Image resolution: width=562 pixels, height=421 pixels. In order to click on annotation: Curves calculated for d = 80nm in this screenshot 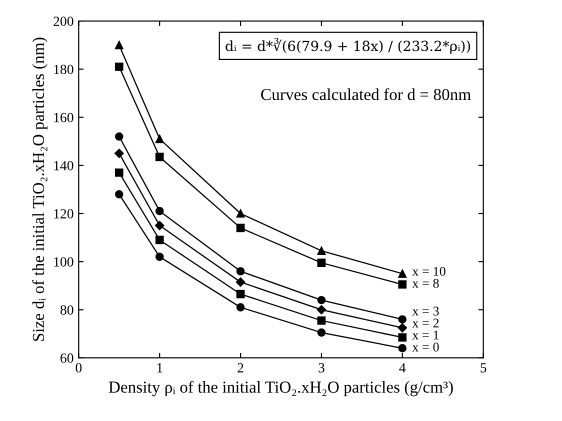, I will do `click(366, 94)`.